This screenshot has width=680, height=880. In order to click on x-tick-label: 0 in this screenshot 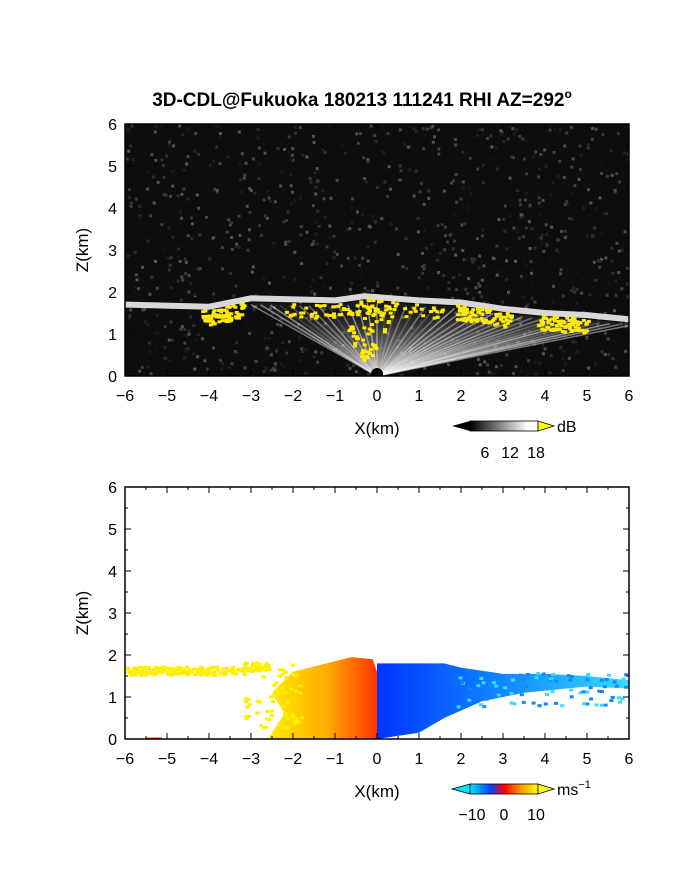, I will do `click(377, 396)`.